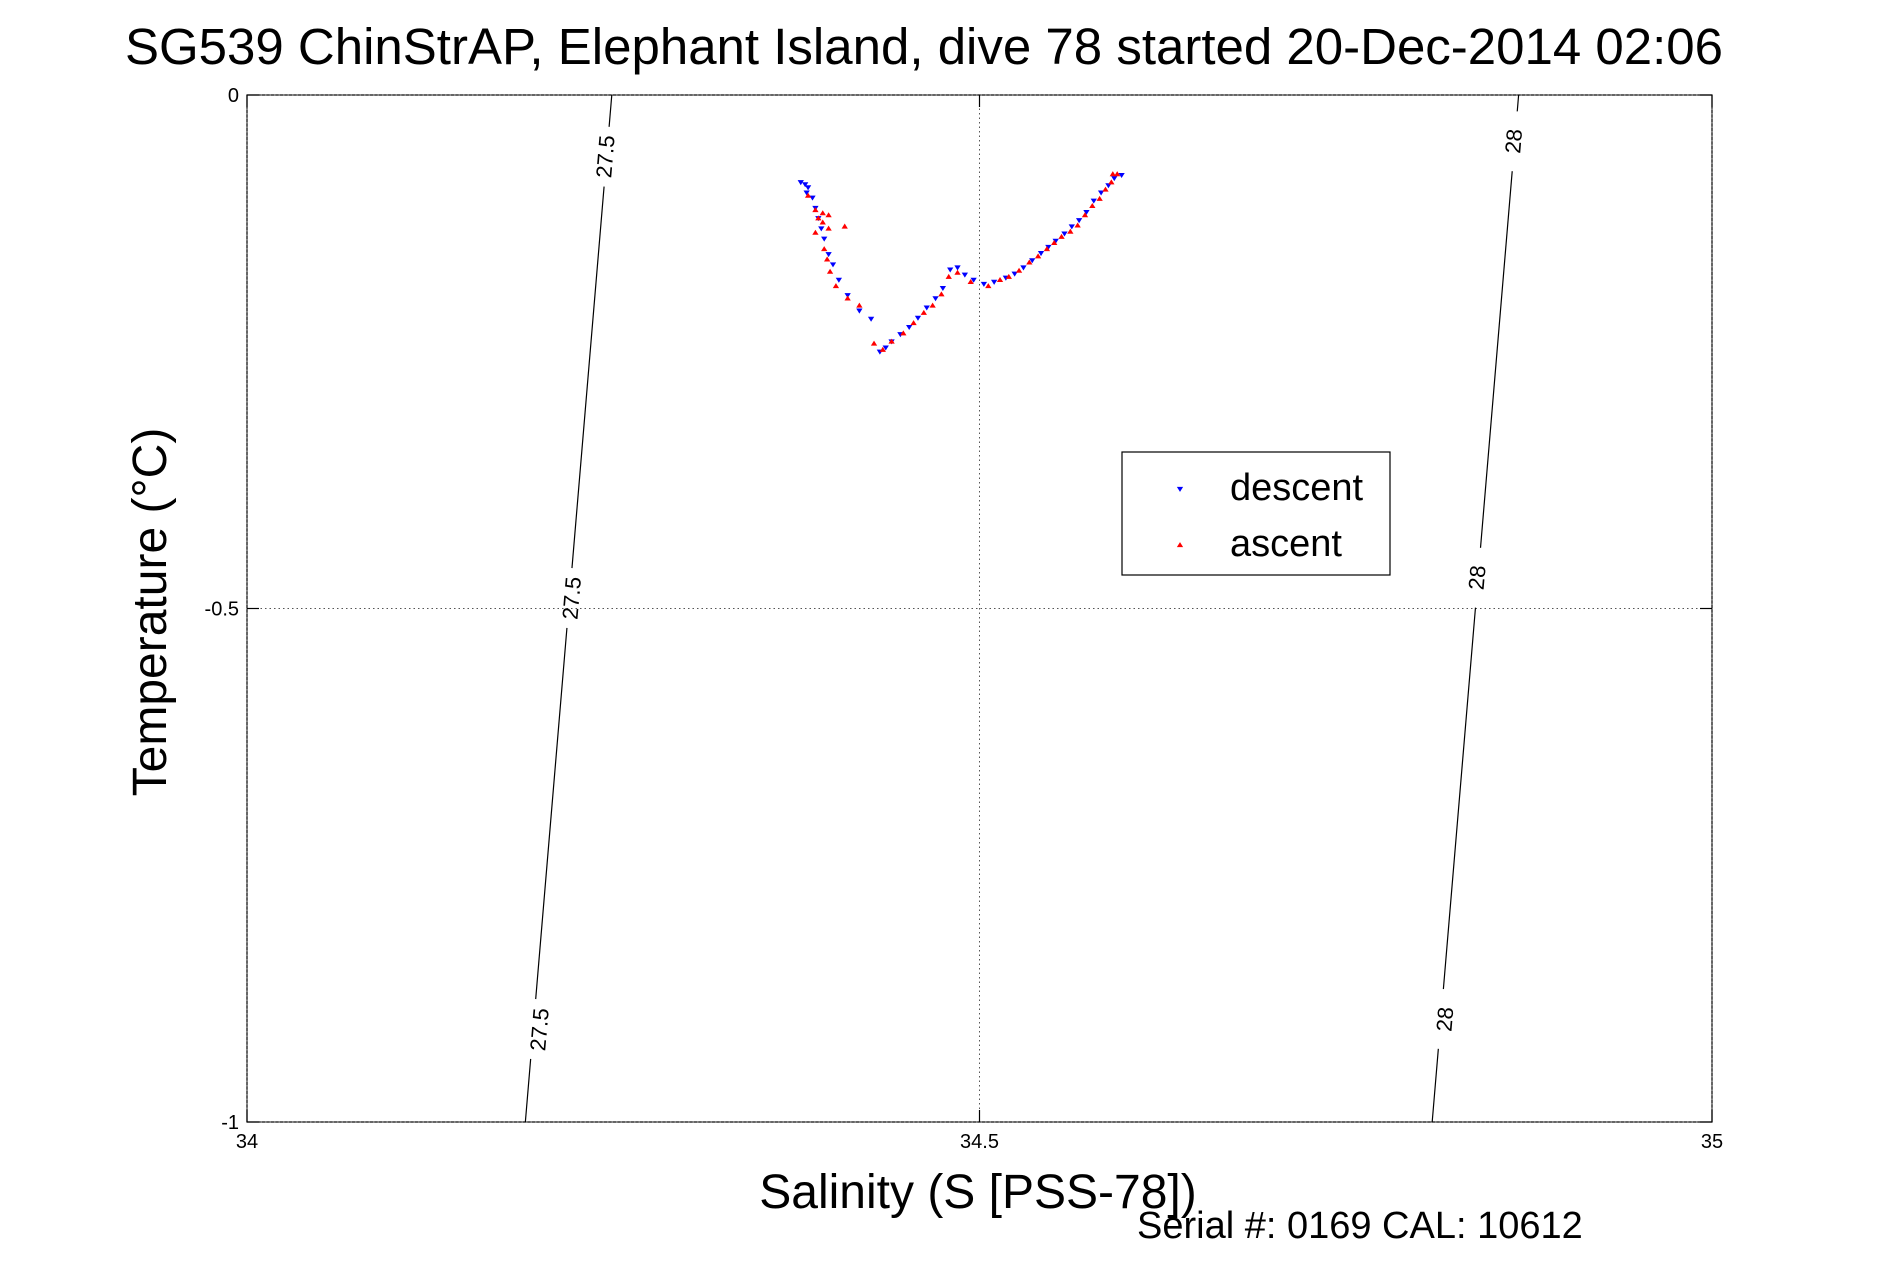 The image size is (1891, 1262). I want to click on legend-descent-symbol, so click(1180, 489).